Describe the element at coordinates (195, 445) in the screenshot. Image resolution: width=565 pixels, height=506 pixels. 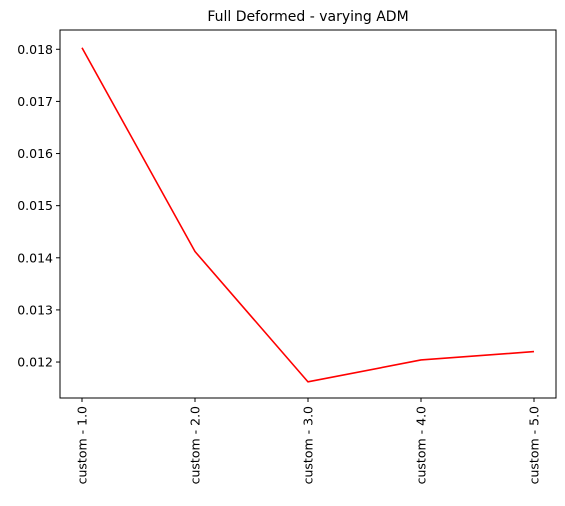
I see `x-tick-label: custom - 2.0` at that location.